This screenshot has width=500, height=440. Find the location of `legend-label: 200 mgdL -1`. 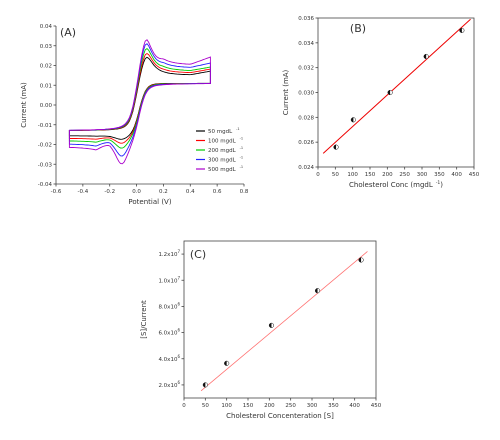

legend-label: 200 mgdL -1 is located at coordinates (225, 150).